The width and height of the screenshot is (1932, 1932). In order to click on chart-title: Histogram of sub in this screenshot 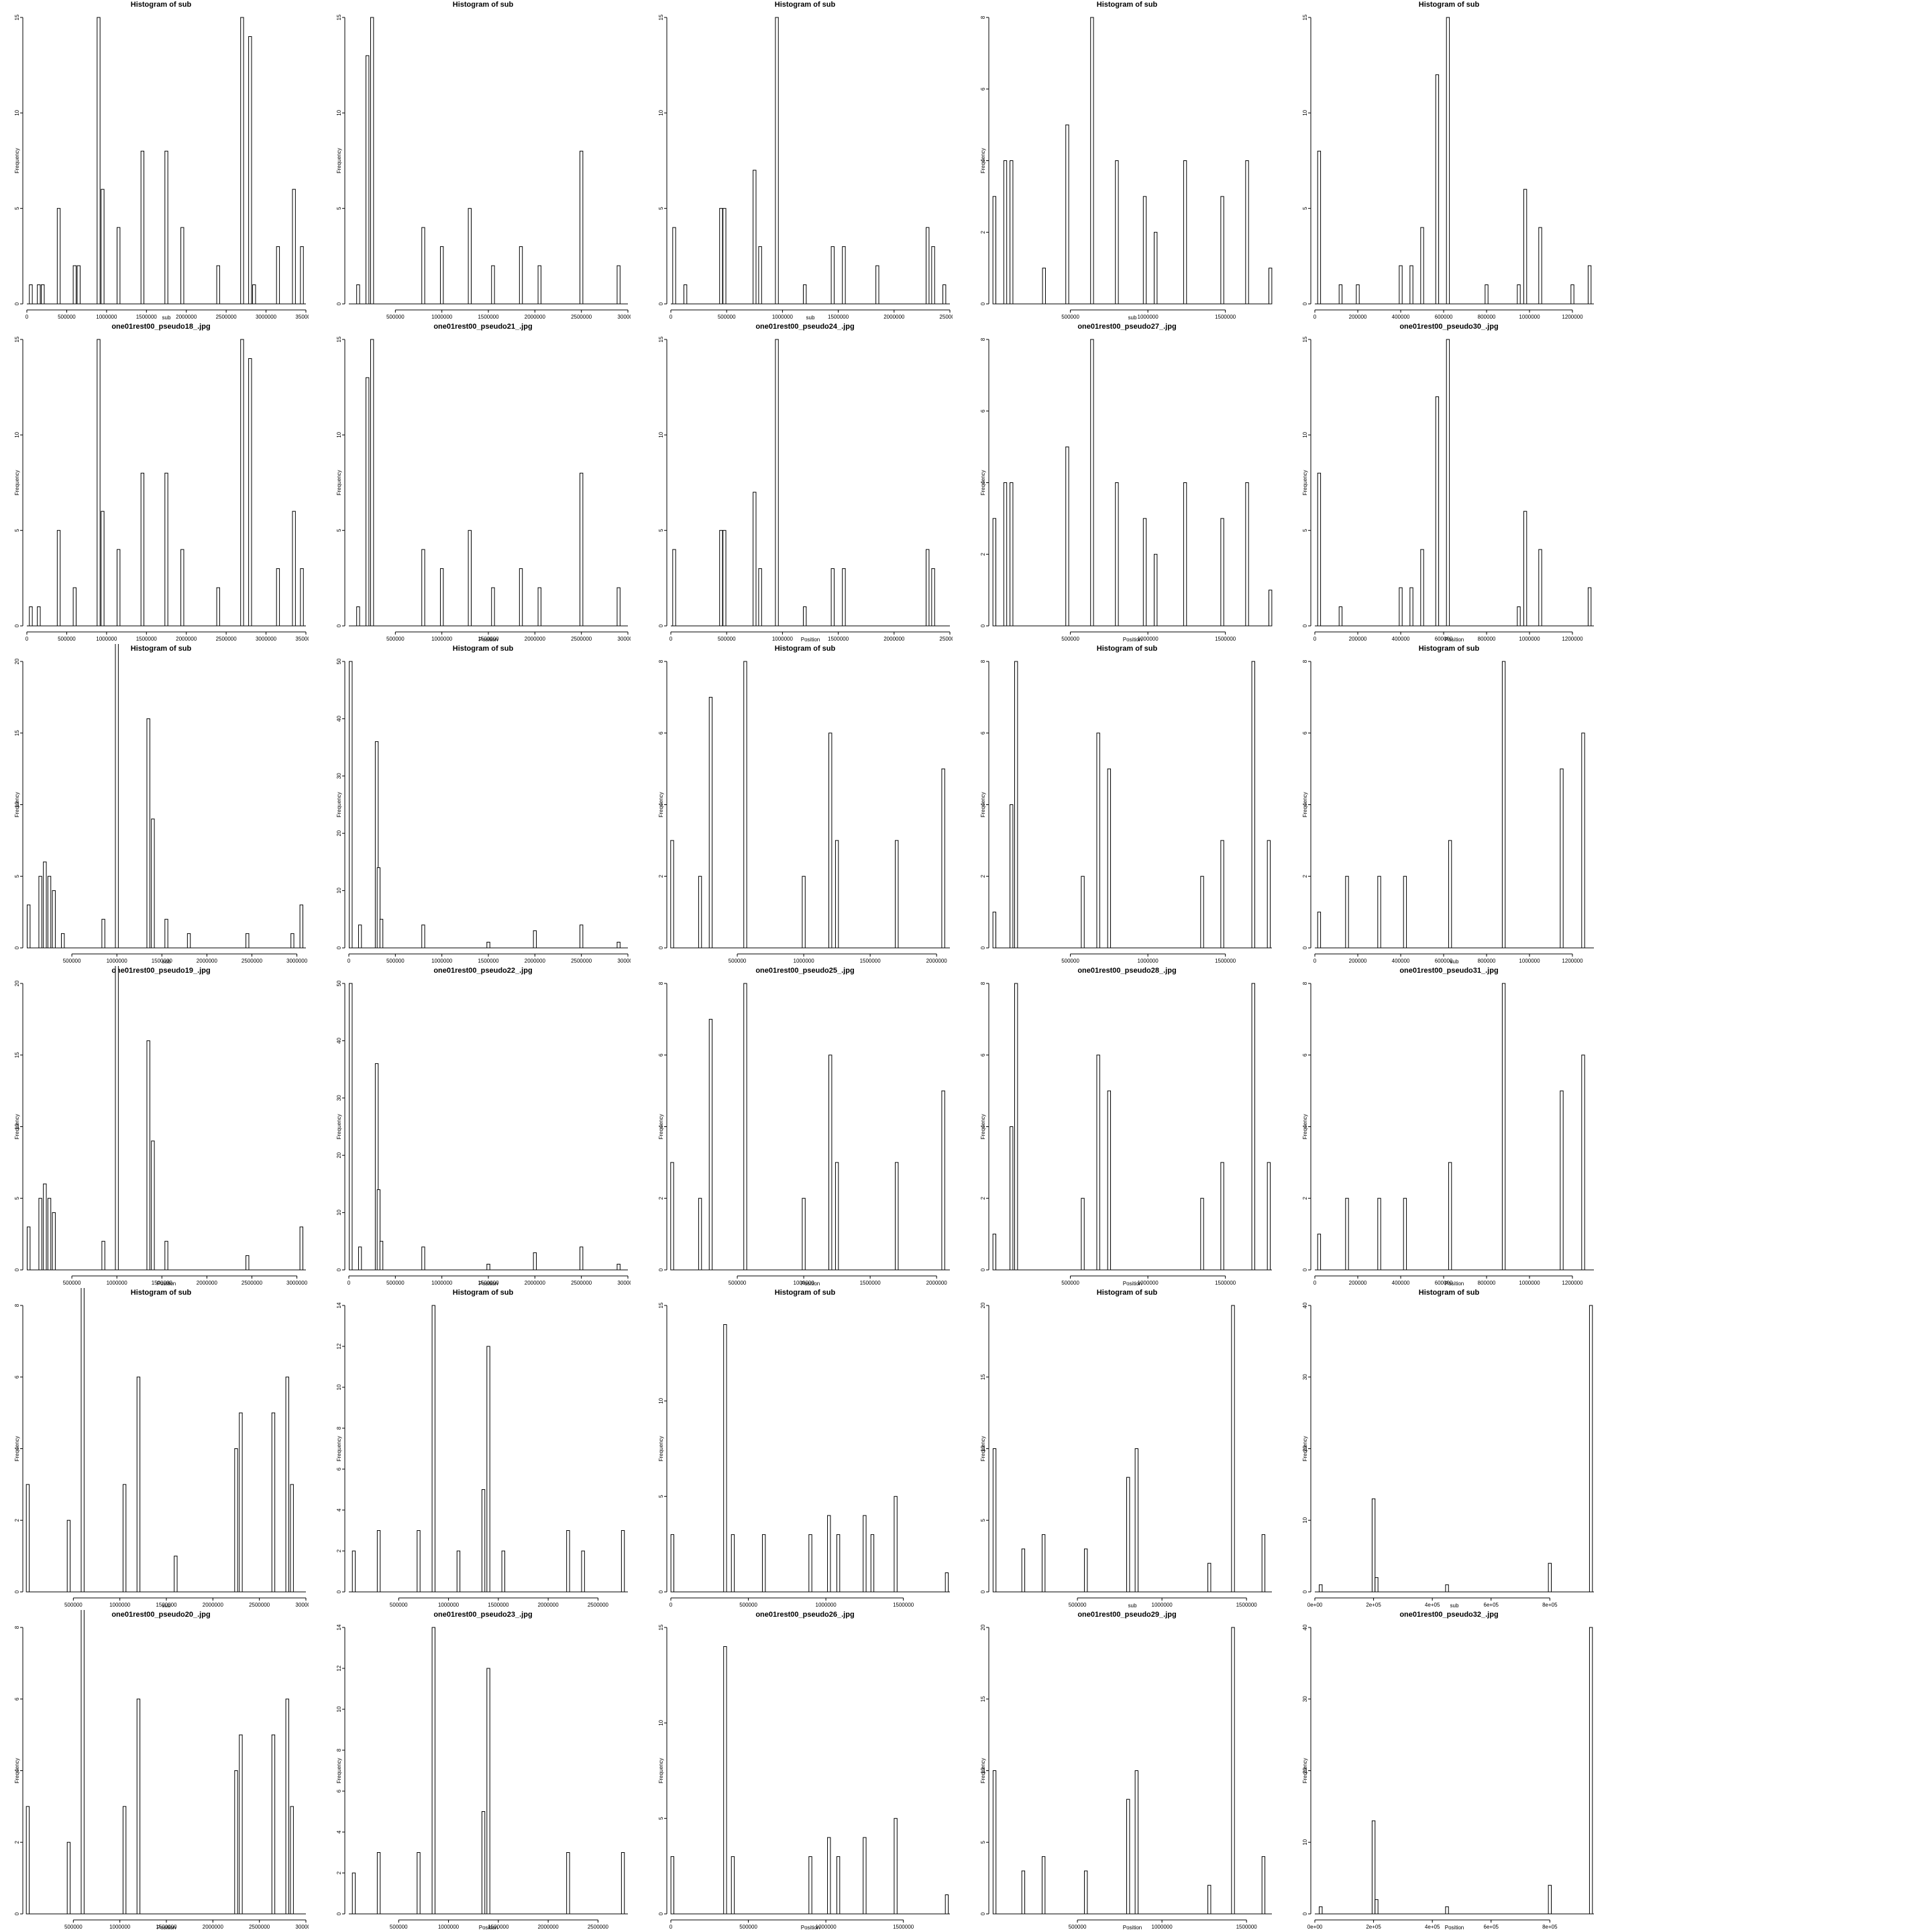, I will do `click(1127, 5)`.